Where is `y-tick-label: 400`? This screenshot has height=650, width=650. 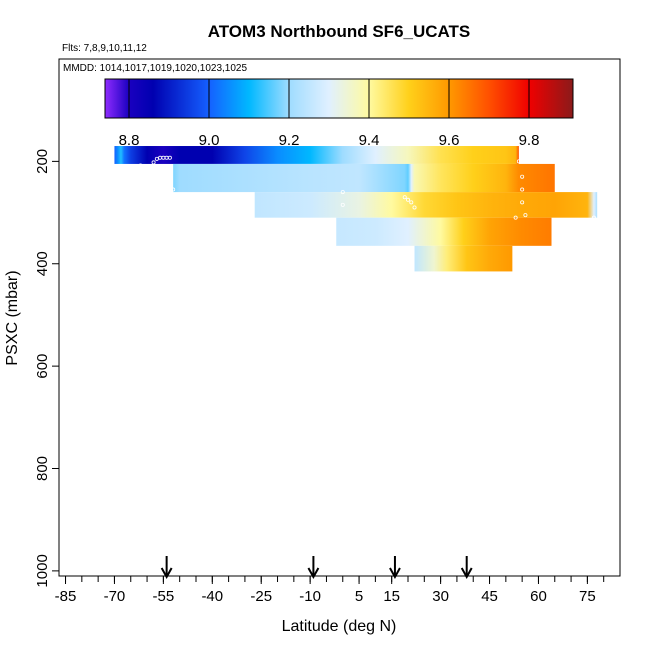 y-tick-label: 400 is located at coordinates (42, 263).